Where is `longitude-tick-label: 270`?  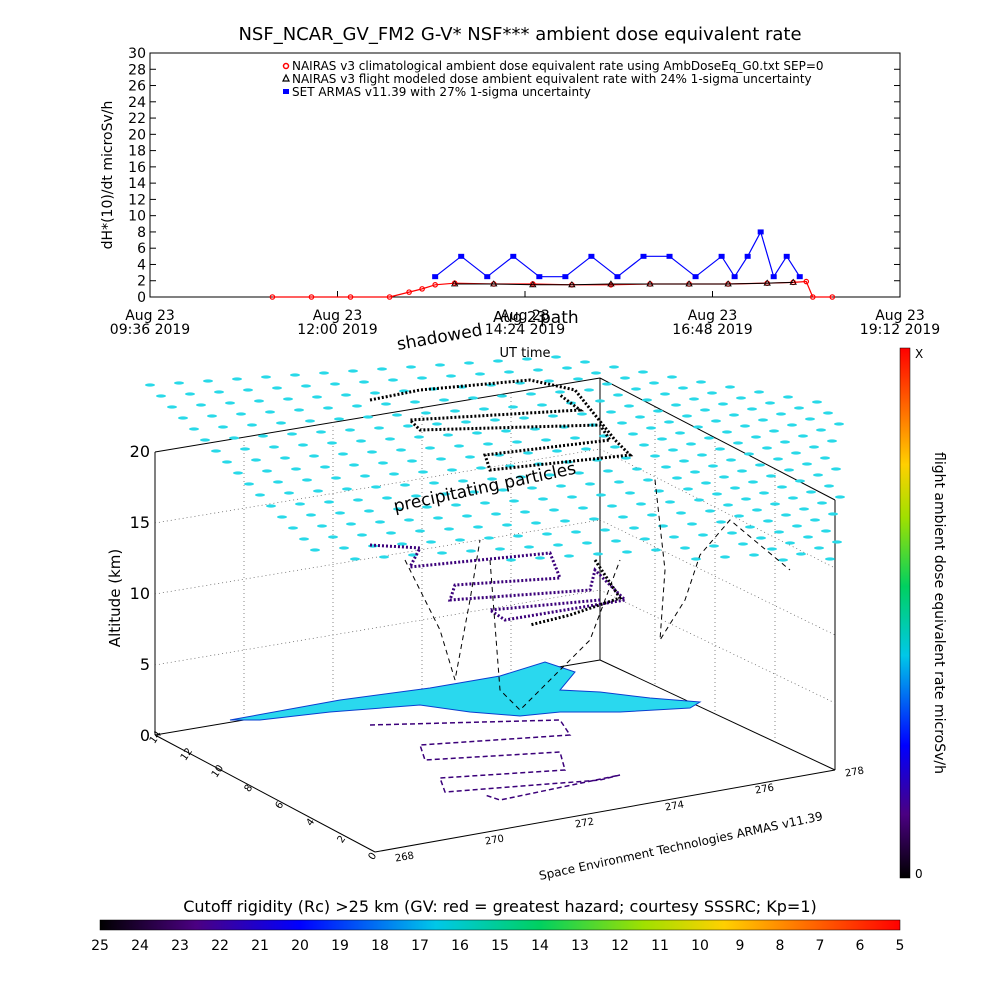
longitude-tick-label: 270 is located at coordinates (494, 840).